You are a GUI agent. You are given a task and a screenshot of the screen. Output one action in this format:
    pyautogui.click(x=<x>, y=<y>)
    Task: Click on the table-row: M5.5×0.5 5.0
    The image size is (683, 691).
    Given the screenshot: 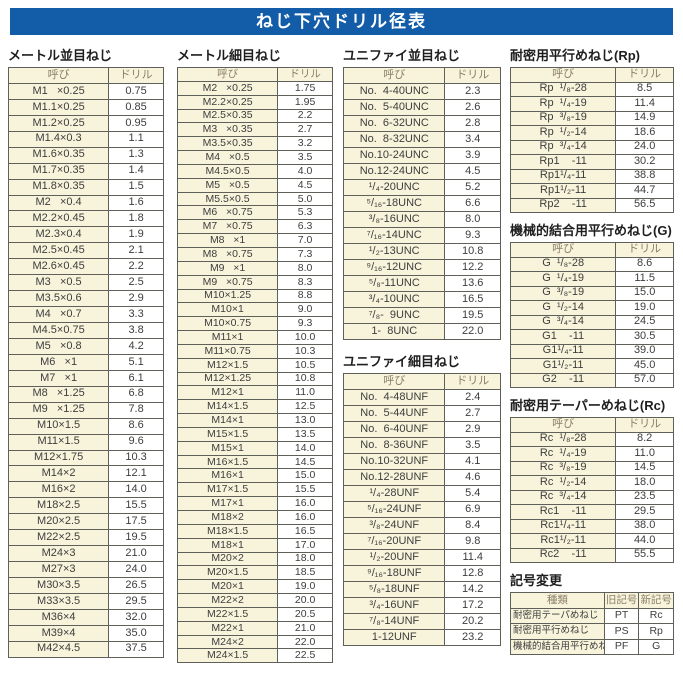 What is the action you would take?
    pyautogui.click(x=254, y=199)
    